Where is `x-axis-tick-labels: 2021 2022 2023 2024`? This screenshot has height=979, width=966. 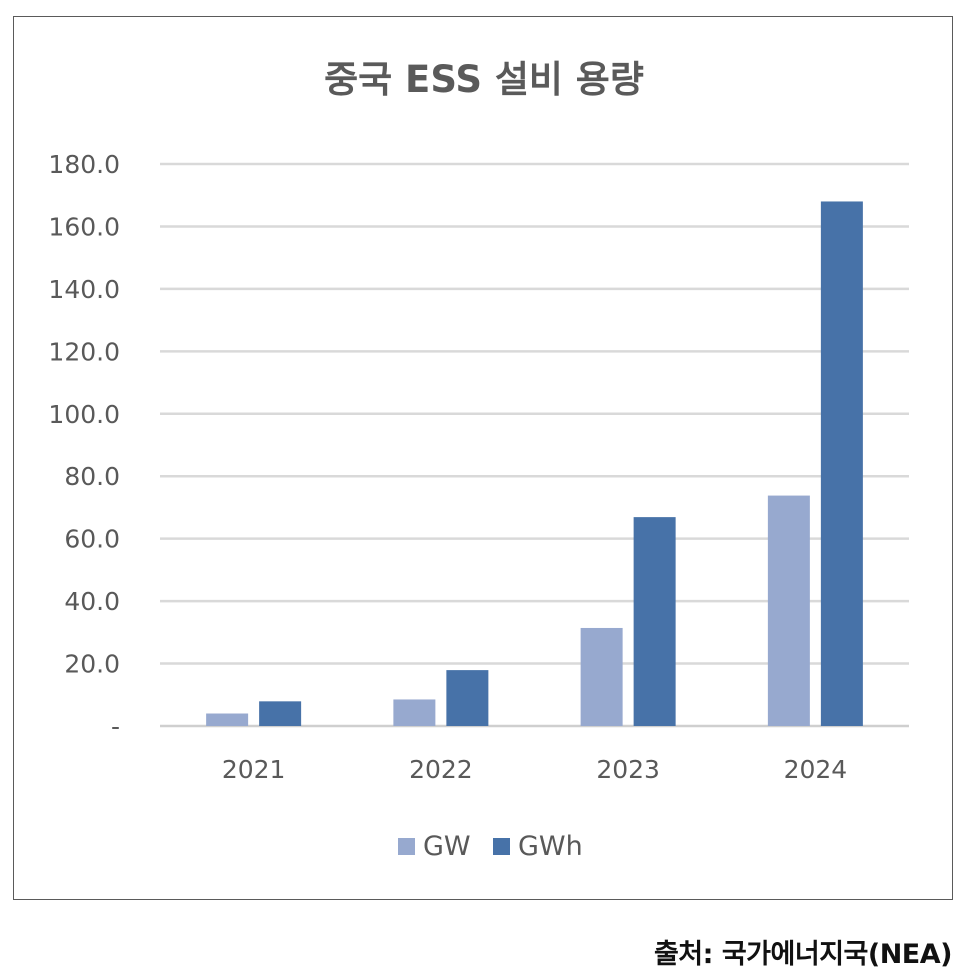
x-axis-tick-labels: 2021 2022 2023 2024 is located at coordinates (534, 769).